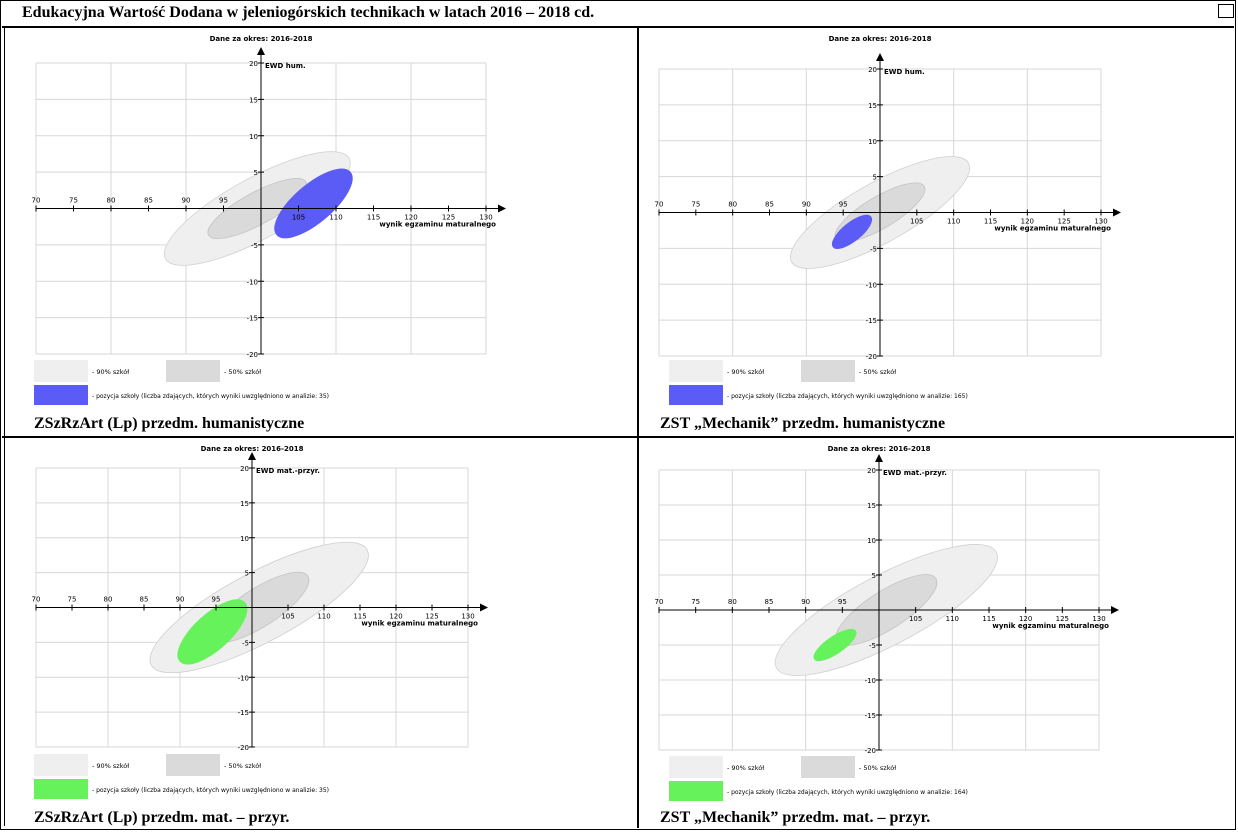 The width and height of the screenshot is (1238, 832). What do you see at coordinates (4, 426) in the screenshot?
I see `frame-left-inner-line` at bounding box center [4, 426].